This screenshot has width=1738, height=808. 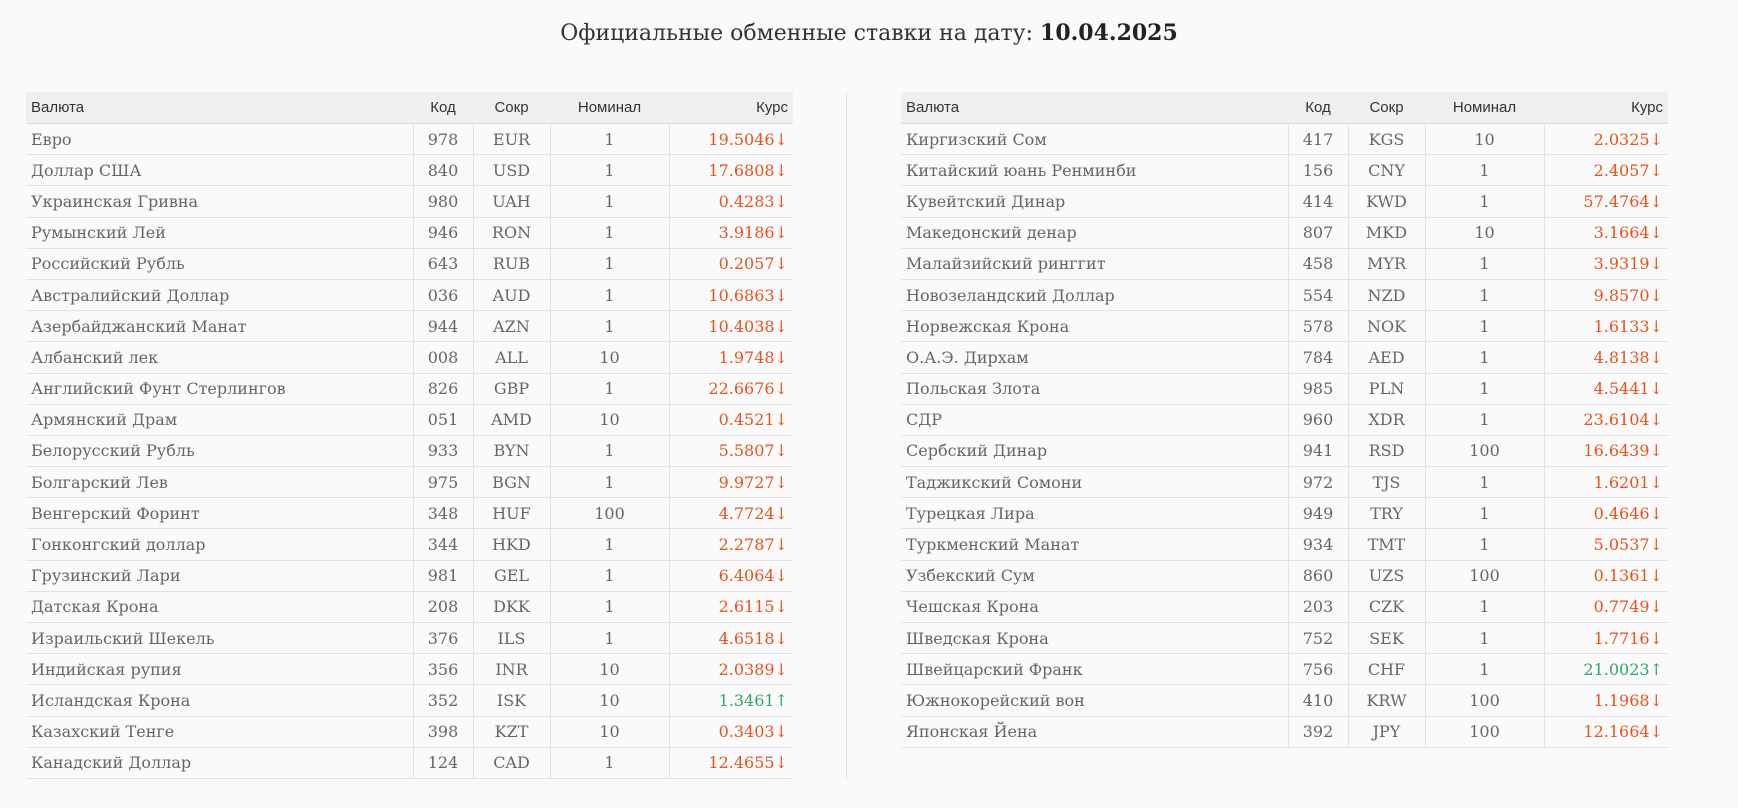 I want to click on table-row: Украинская Гривна 980 UAH 1 0.4283↓, so click(x=409, y=201).